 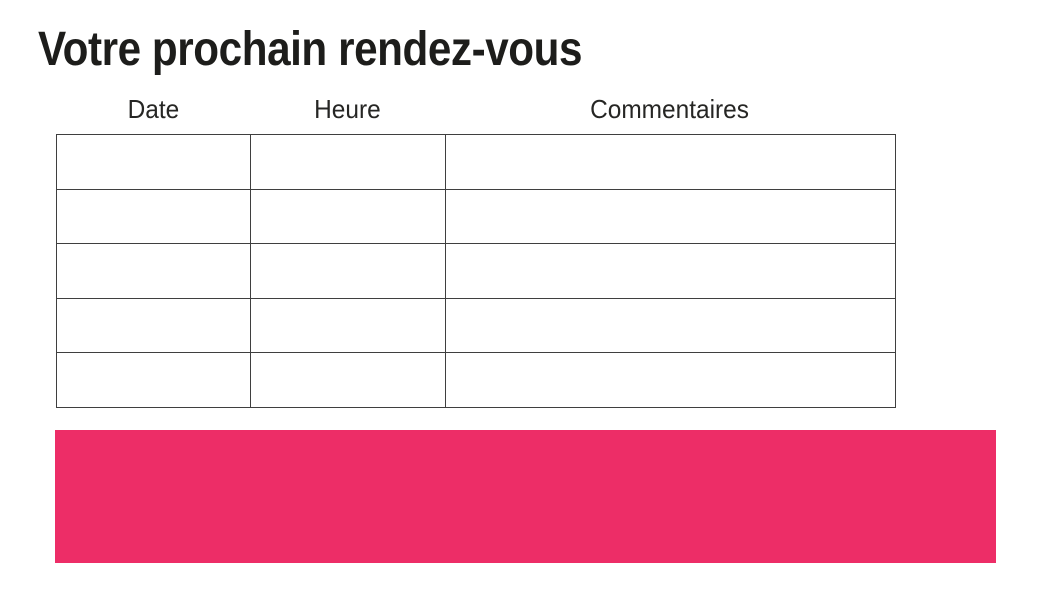 I want to click on page-title: Votre prochain rendez-vous, so click(x=310, y=49).